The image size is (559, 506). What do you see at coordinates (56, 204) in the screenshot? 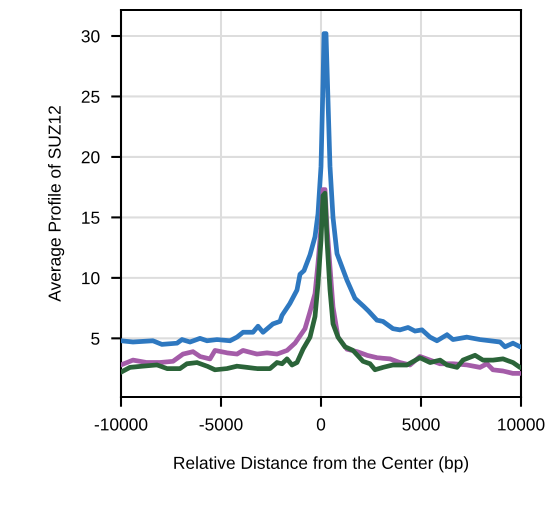
I see `y-axis-title: Average Profile of SUZ12` at bounding box center [56, 204].